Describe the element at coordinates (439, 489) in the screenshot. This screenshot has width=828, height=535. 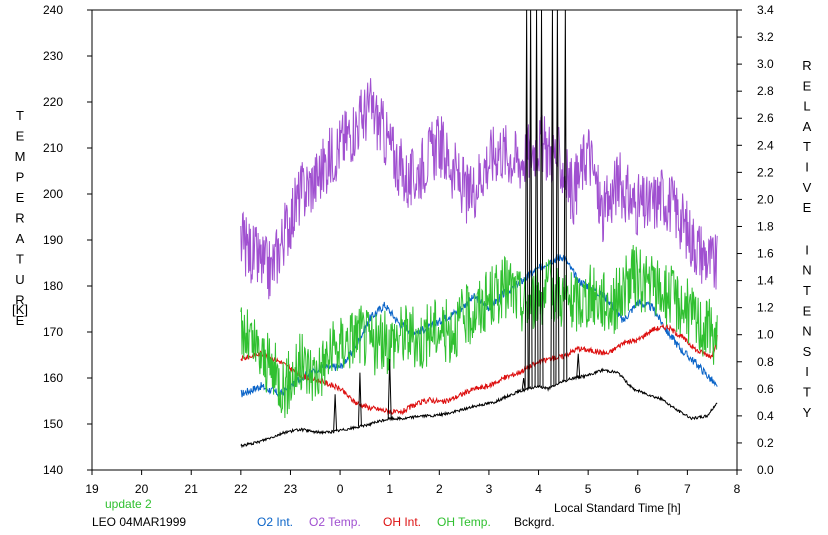
I see `x-tick-label: 2` at that location.